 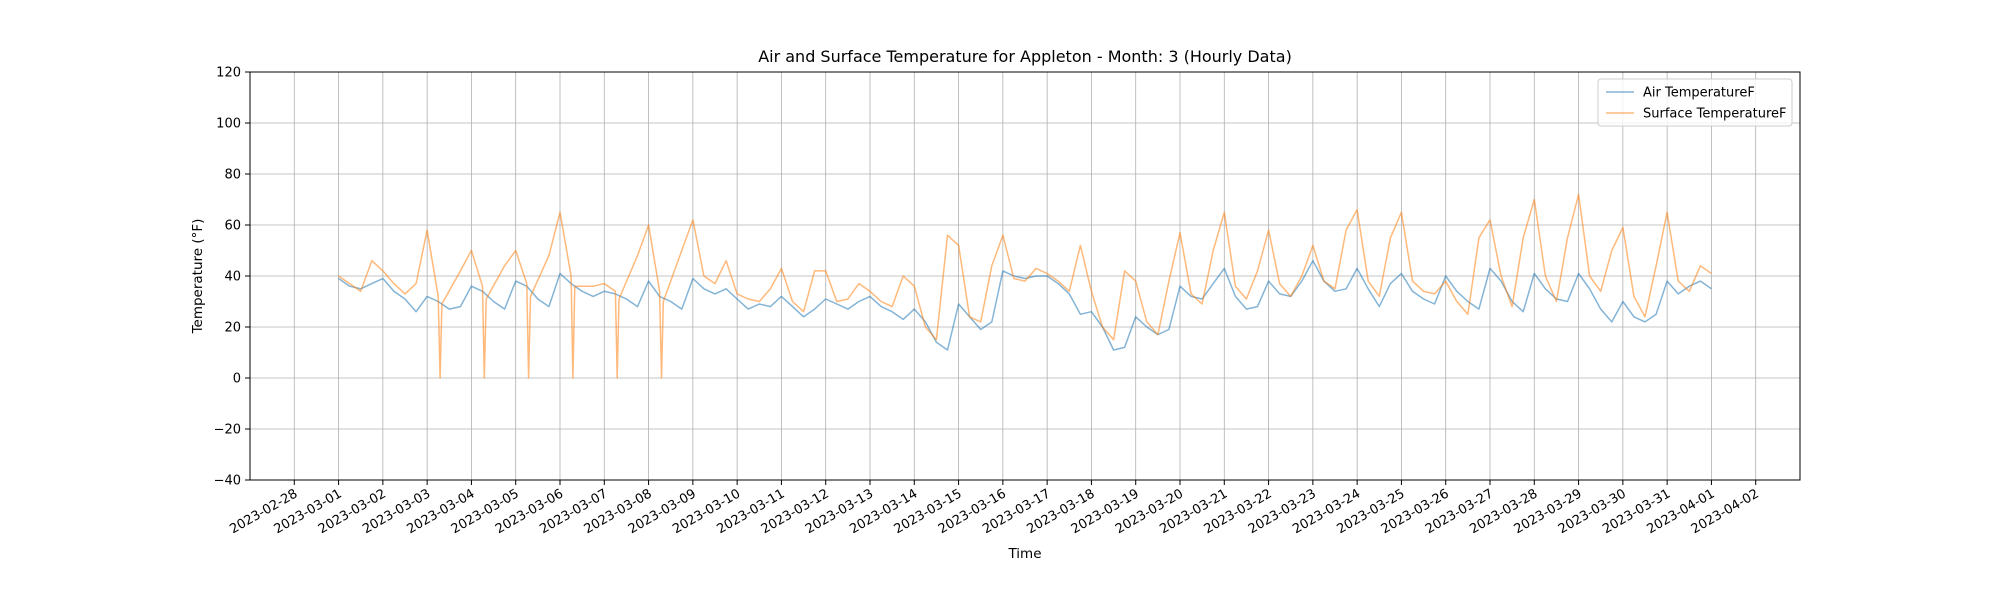 I want to click on y-tick-label: 100, so click(x=228, y=124).